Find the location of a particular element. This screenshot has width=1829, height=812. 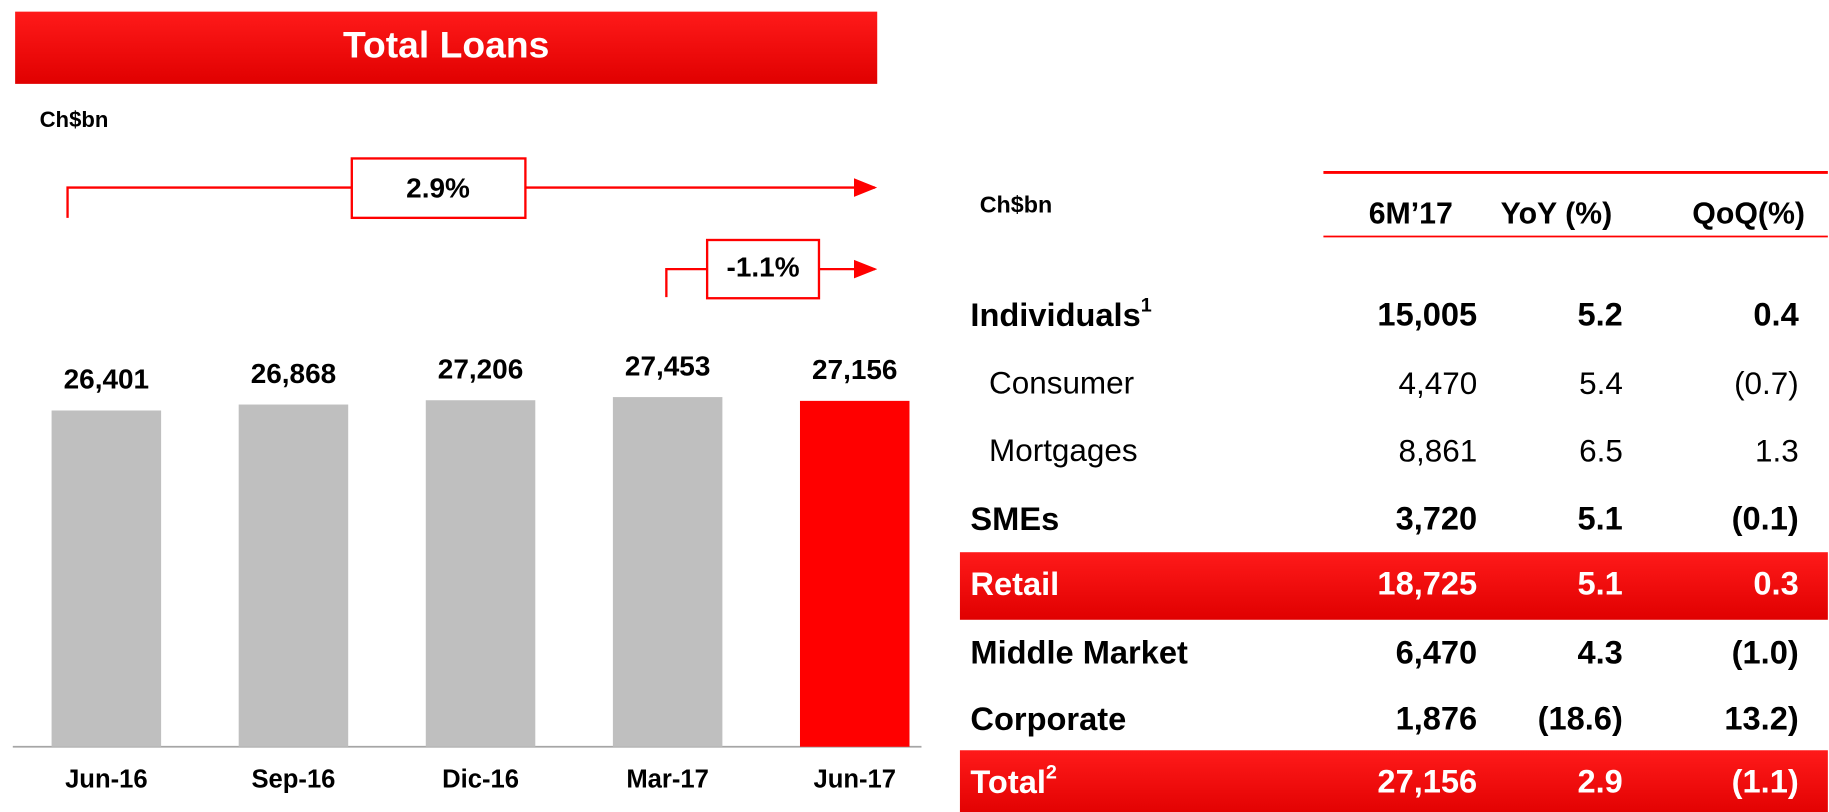

row-label: Retail is located at coordinates (1014, 583).